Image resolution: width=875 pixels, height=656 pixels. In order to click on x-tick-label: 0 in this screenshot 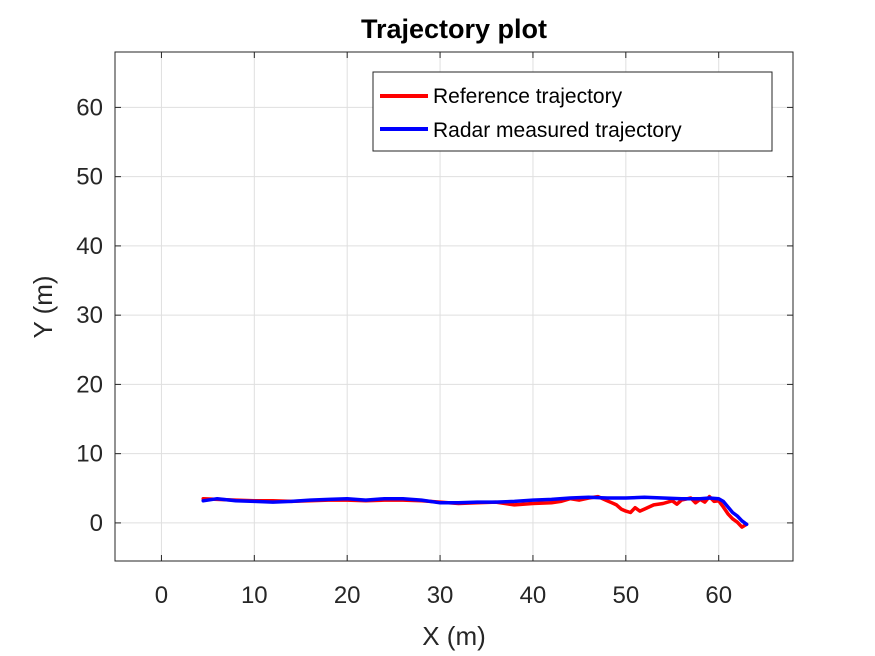, I will do `click(161, 595)`.